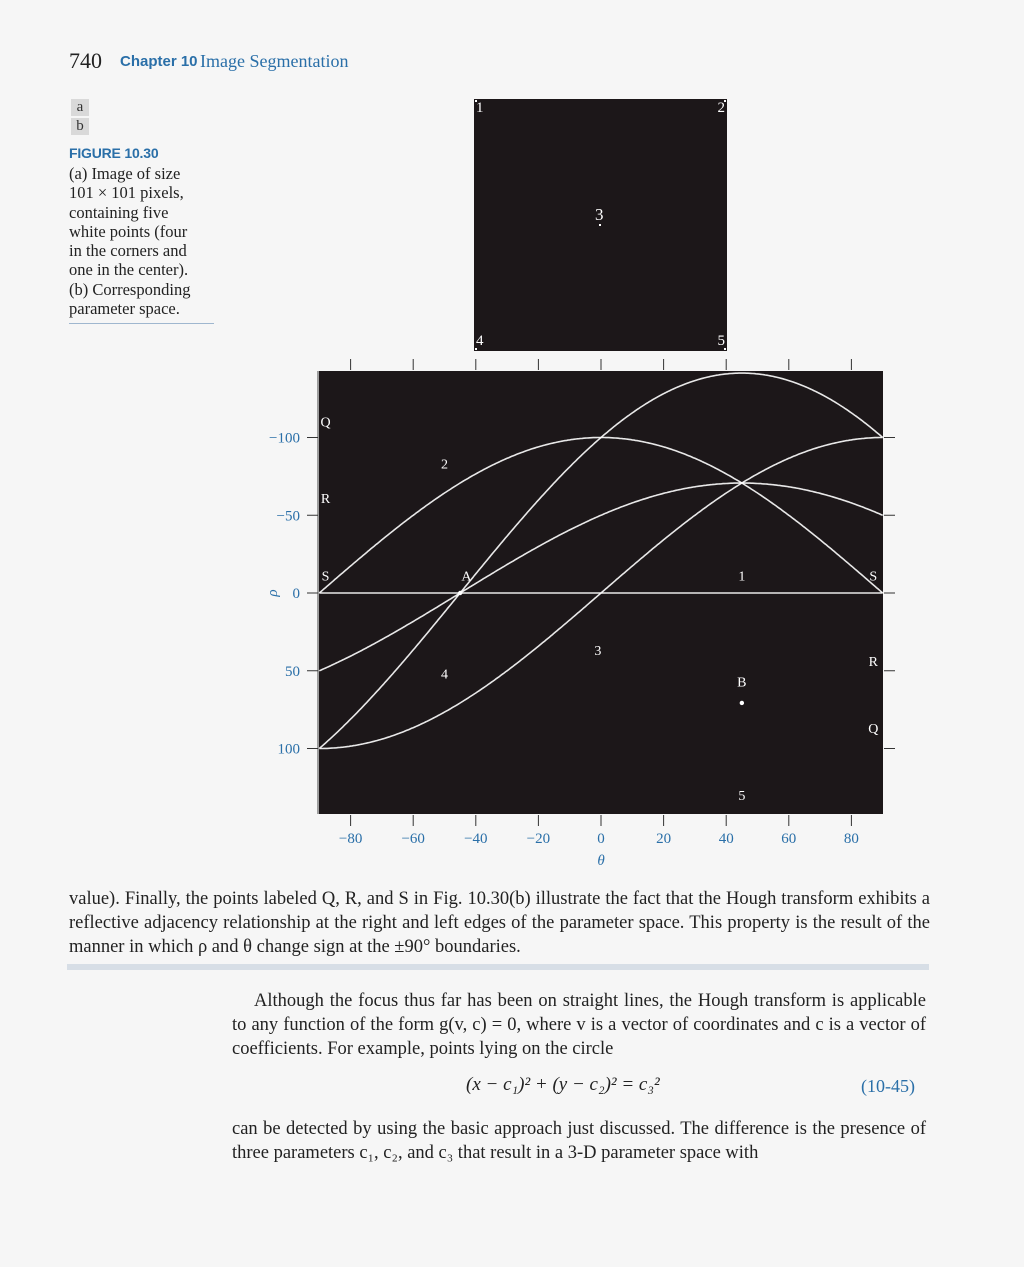 The height and width of the screenshot is (1267, 1024). I want to click on curve-annotation: B, so click(741, 682).